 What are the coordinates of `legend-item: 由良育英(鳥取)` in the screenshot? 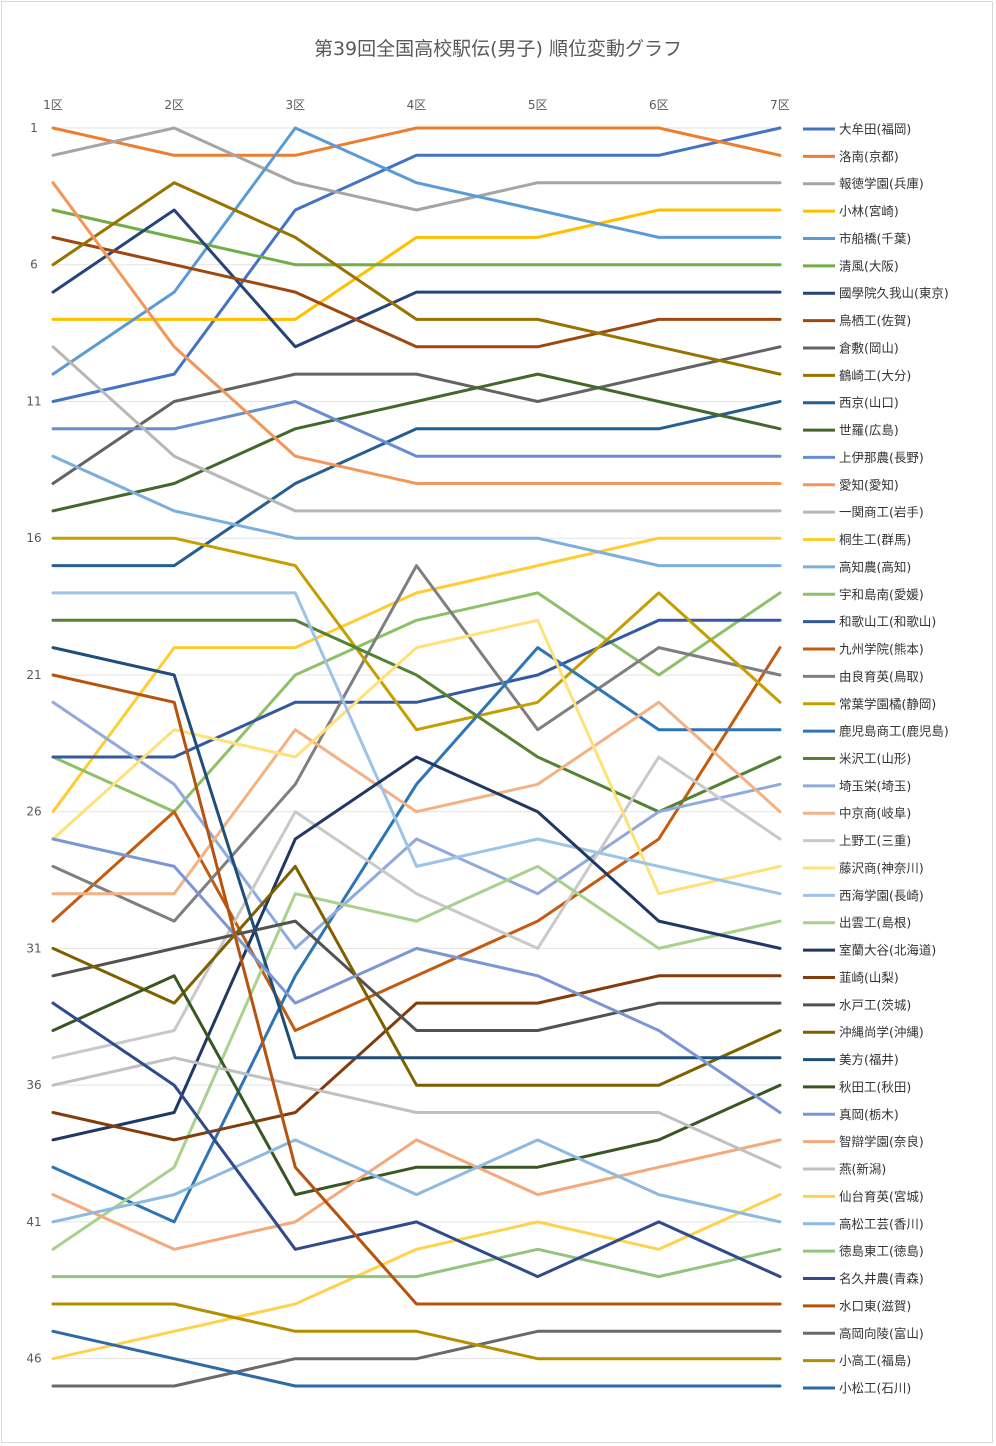 It's located at (863, 676).